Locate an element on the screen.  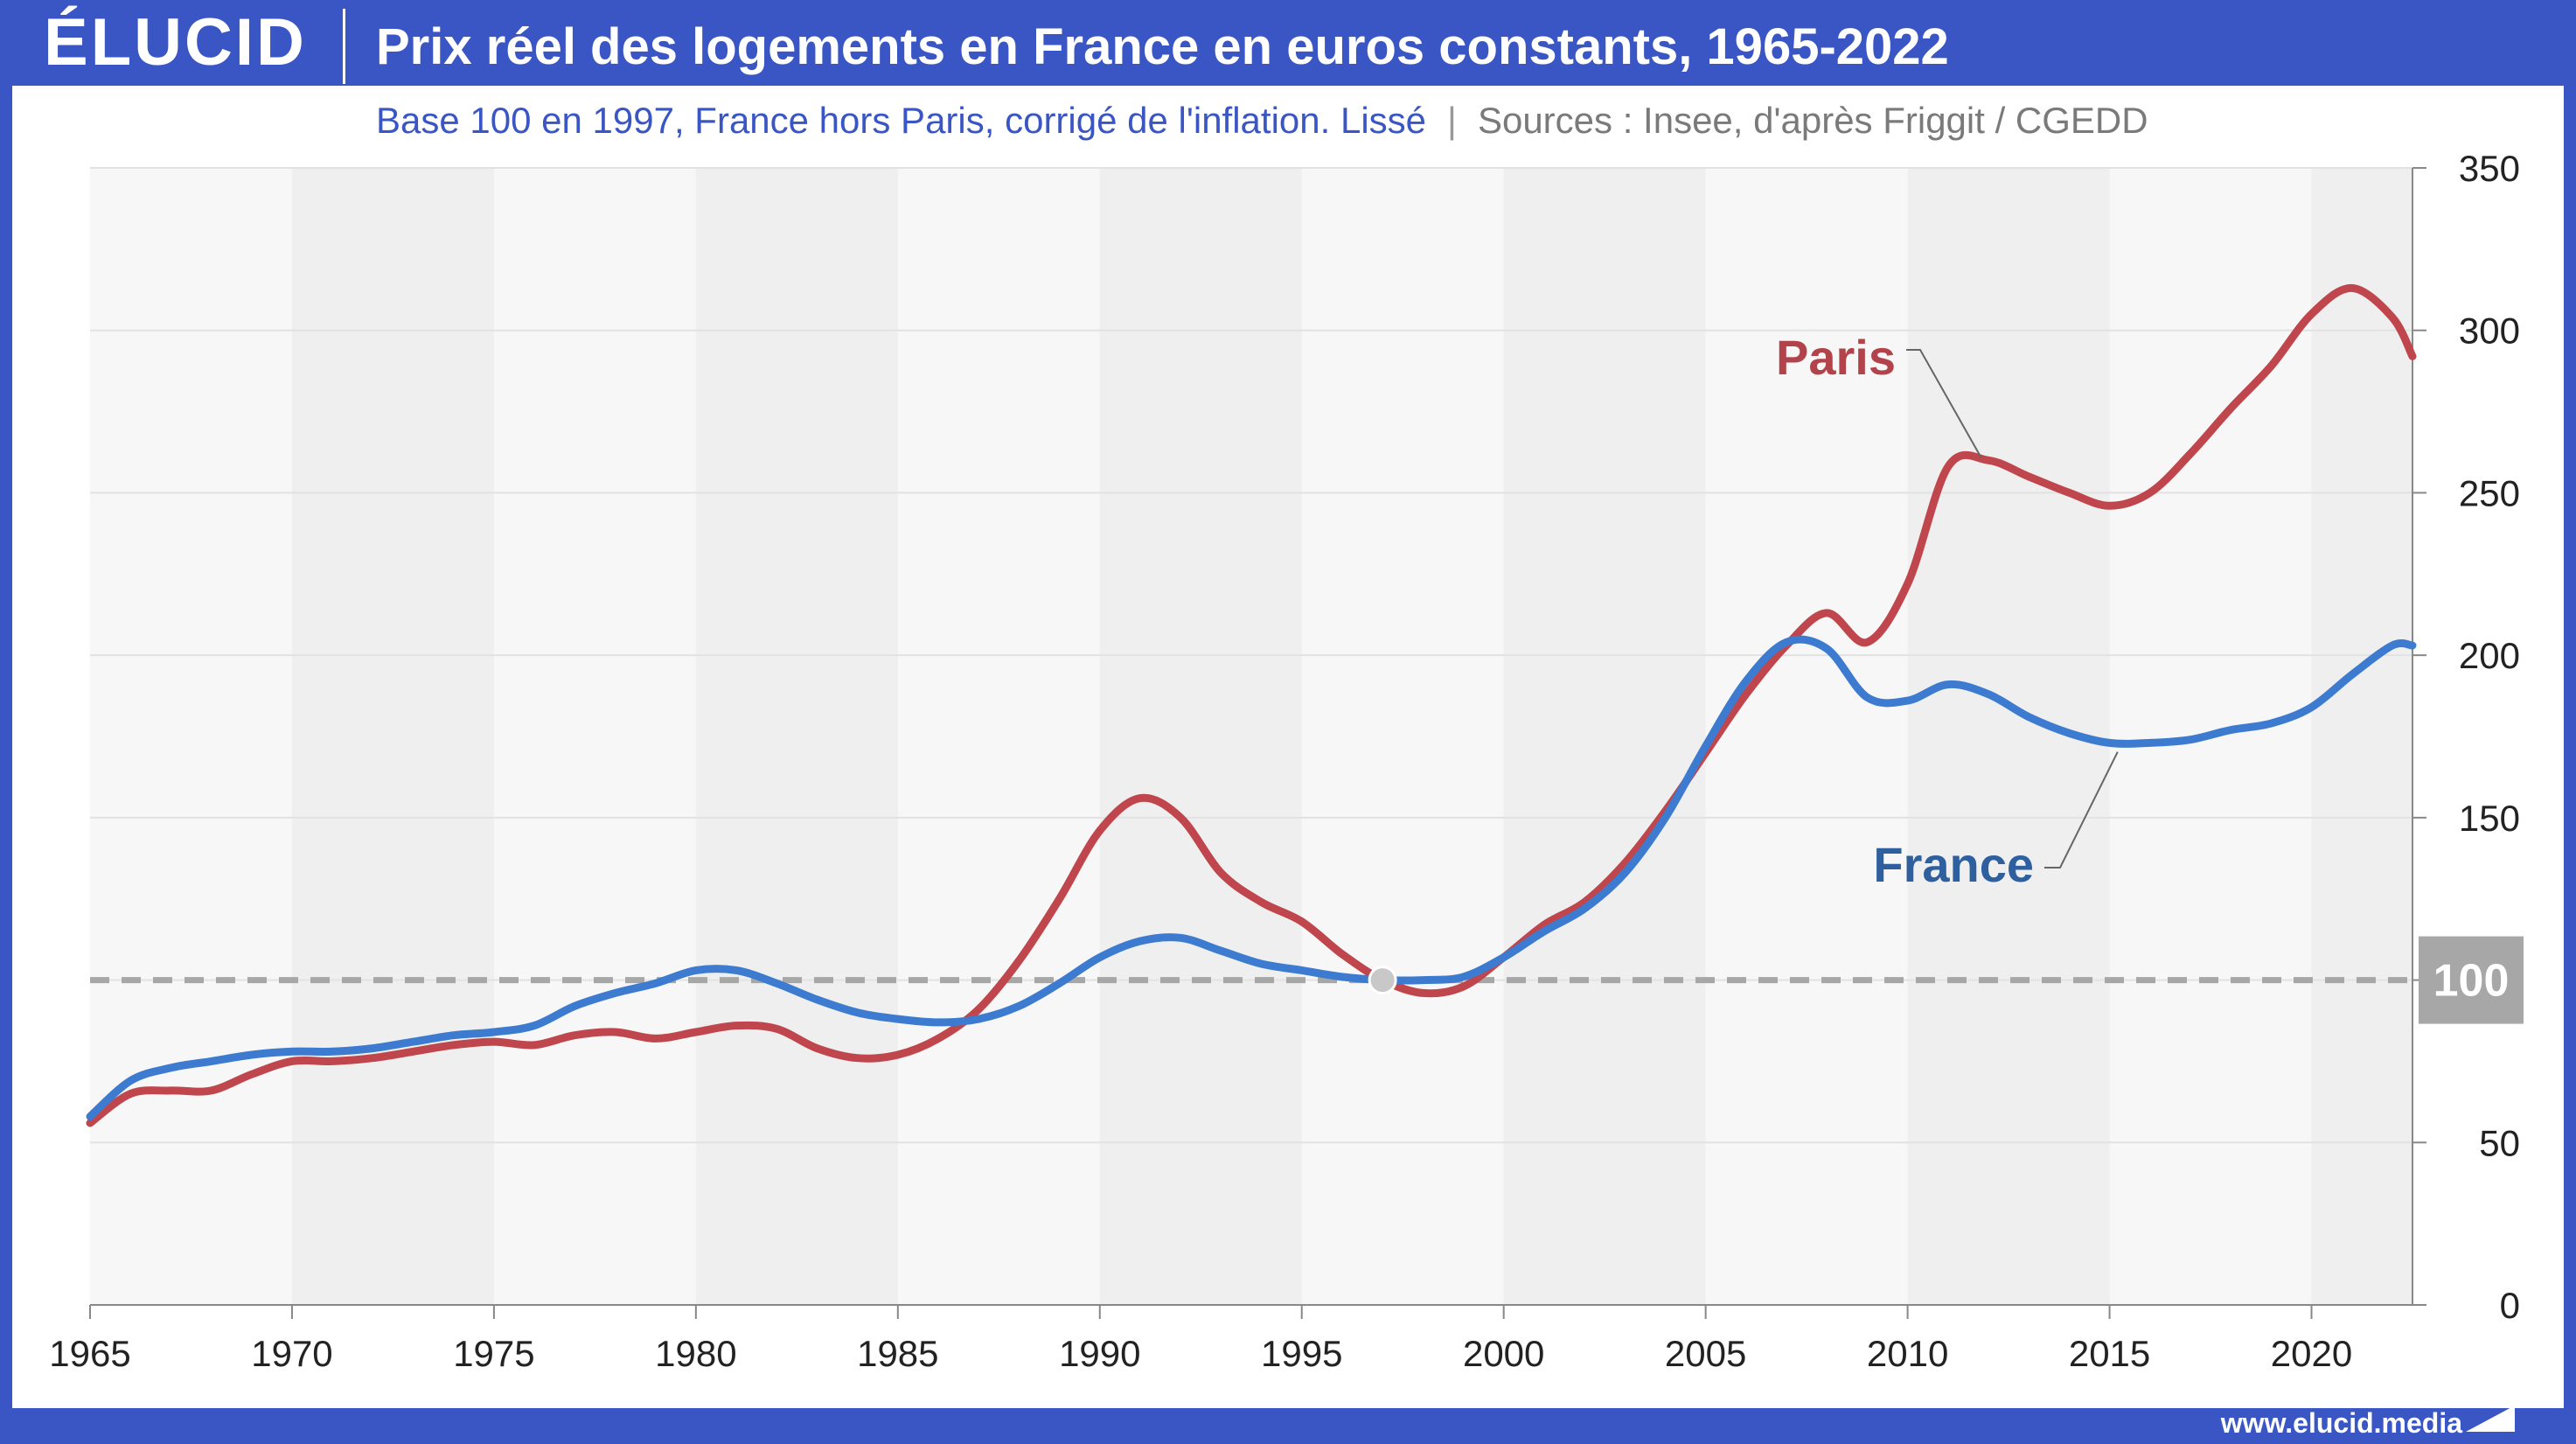
x-tick-label: 1995 is located at coordinates (1301, 1353).